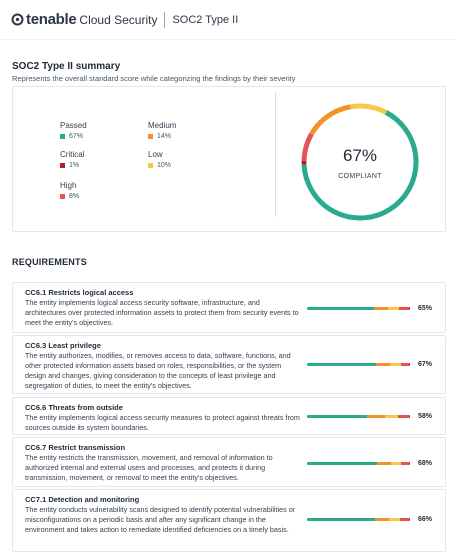 The image size is (456, 554). What do you see at coordinates (205, 19) in the screenshot?
I see `page-title: SOC2 Type II` at bounding box center [205, 19].